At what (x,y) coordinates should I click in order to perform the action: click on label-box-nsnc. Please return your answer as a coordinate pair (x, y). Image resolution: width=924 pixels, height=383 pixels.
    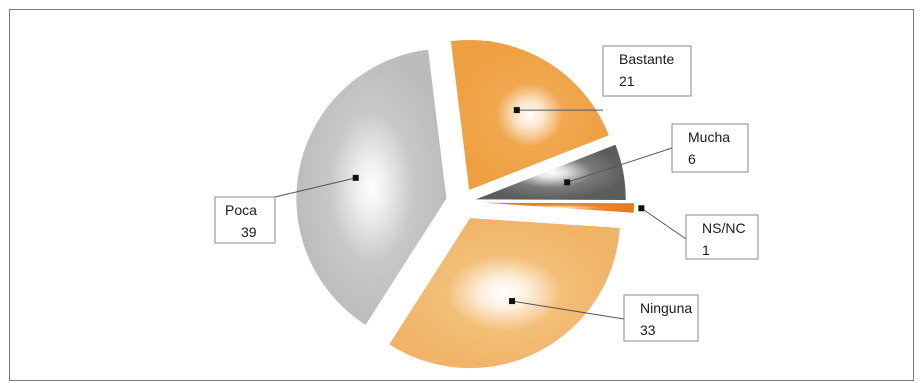
    Looking at the image, I should click on (722, 237).